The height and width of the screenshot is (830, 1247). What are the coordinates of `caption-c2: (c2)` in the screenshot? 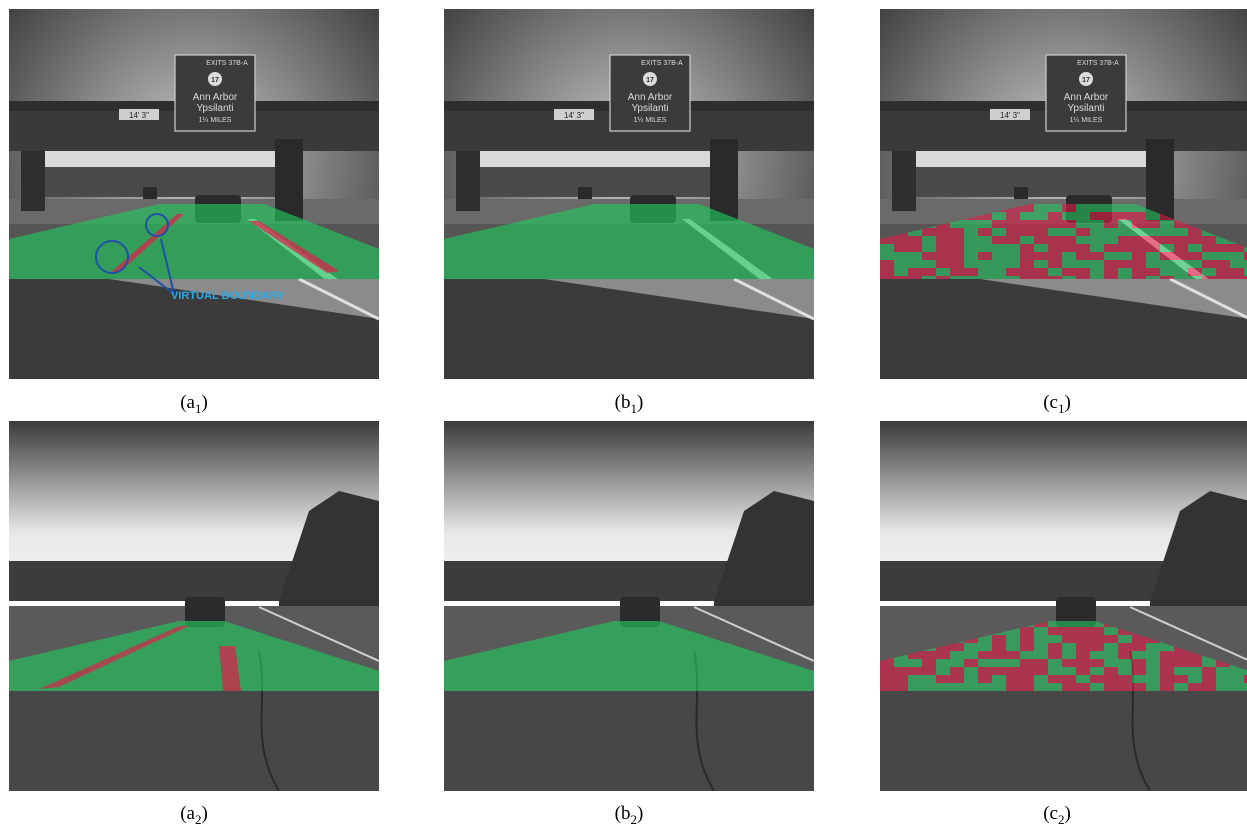 It's located at (1057, 815).